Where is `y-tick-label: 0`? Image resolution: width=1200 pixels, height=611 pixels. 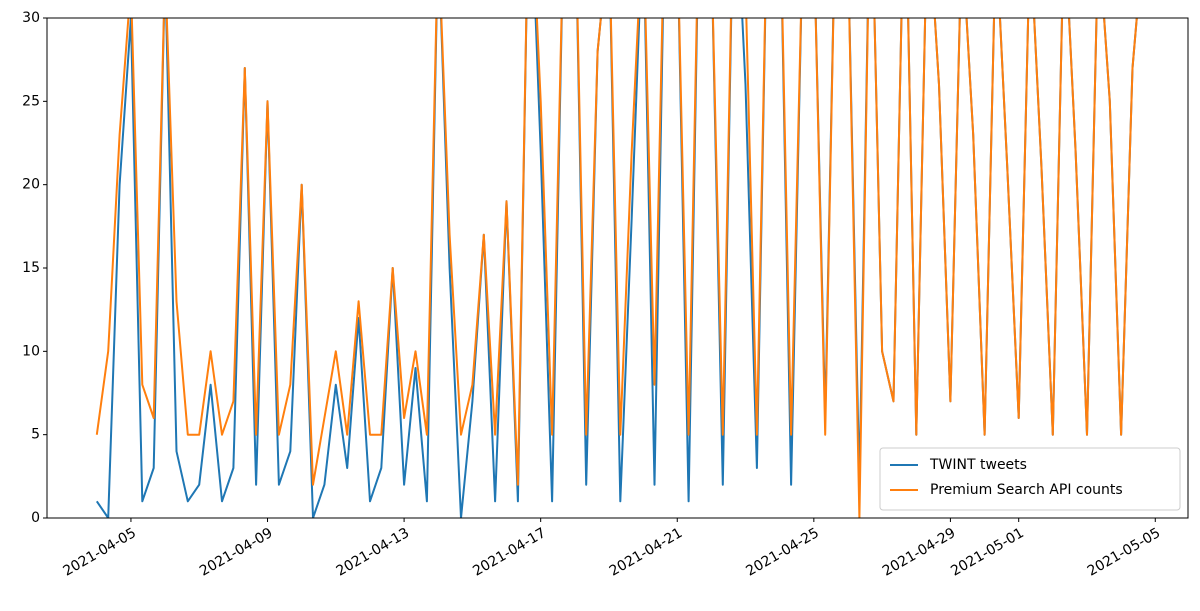
y-tick-label: 0 is located at coordinates (35, 518).